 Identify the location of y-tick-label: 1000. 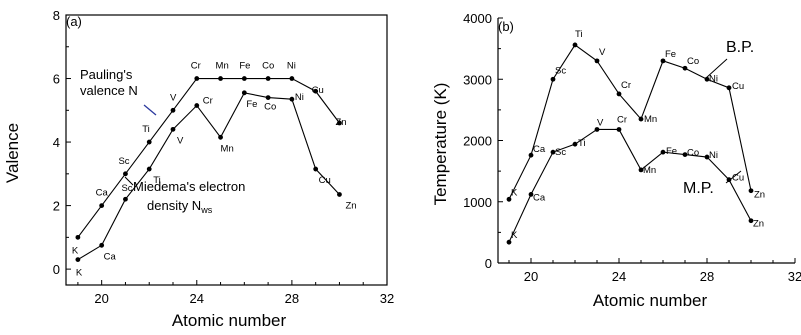
(477, 202).